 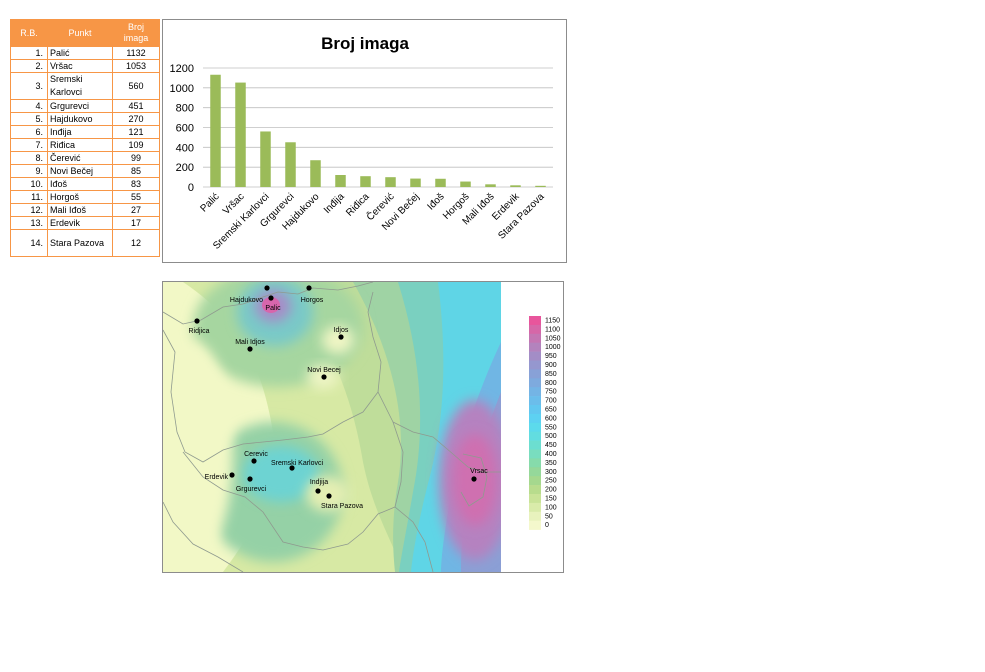 What do you see at coordinates (29, 158) in the screenshot?
I see `cell-rb: 8.` at bounding box center [29, 158].